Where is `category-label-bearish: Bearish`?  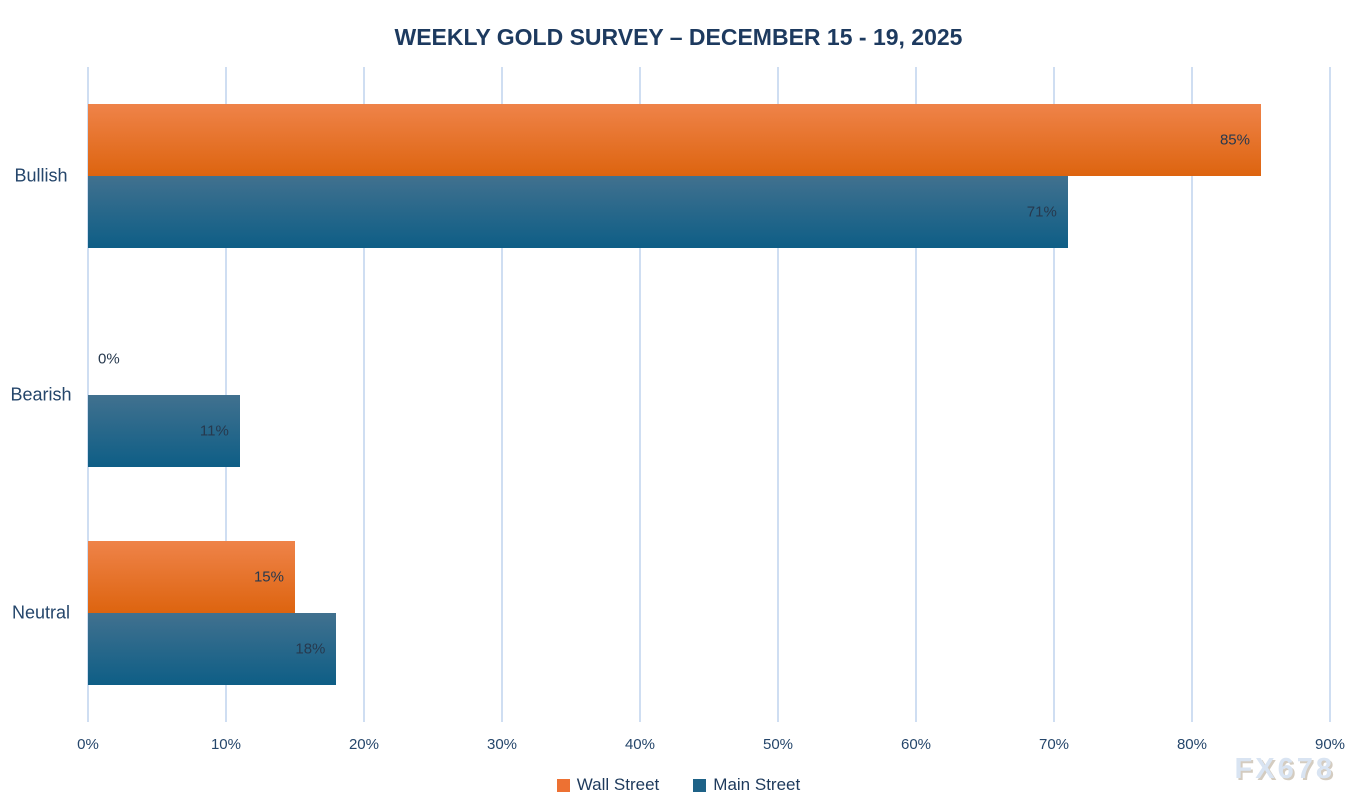 category-label-bearish: Bearish is located at coordinates (41, 394).